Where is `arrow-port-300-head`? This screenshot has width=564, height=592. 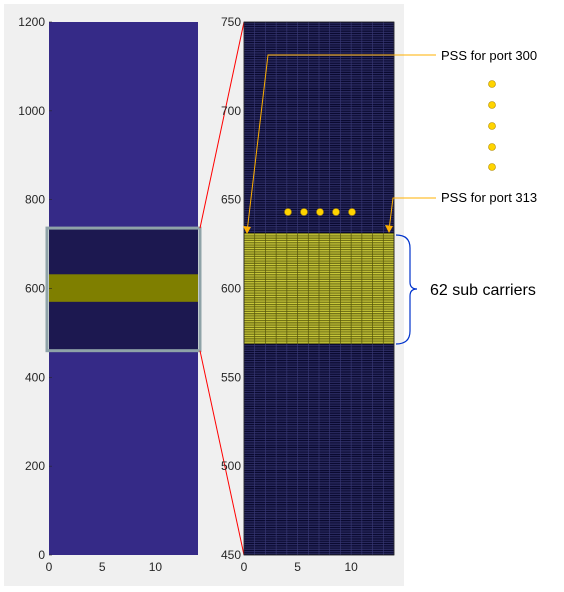
arrow-port-300-head is located at coordinates (247, 230).